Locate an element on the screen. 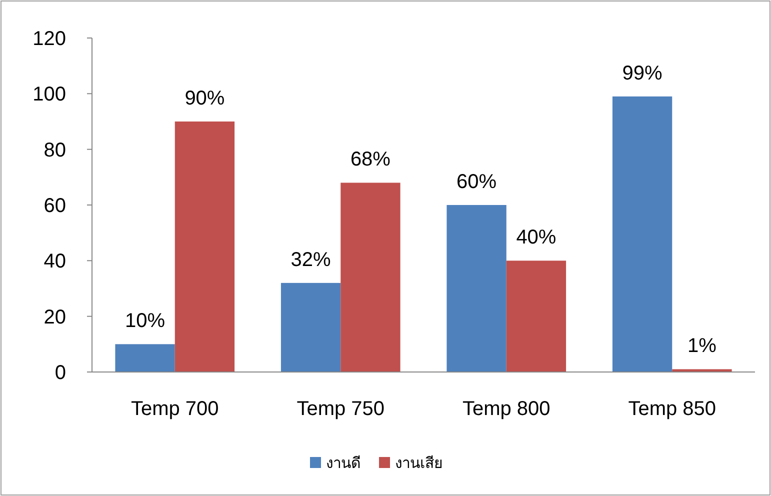  data-label: 10% is located at coordinates (145, 321).